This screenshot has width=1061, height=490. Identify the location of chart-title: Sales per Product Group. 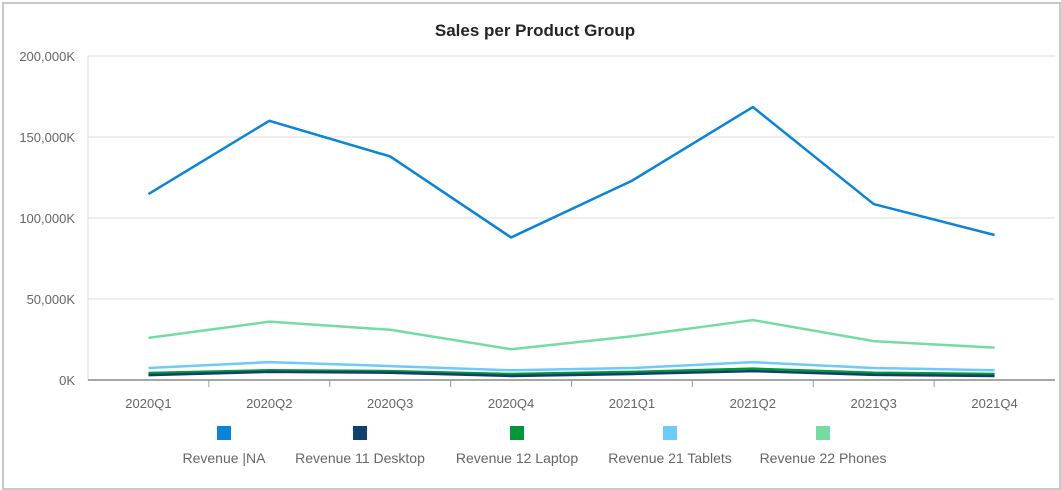
(535, 30).